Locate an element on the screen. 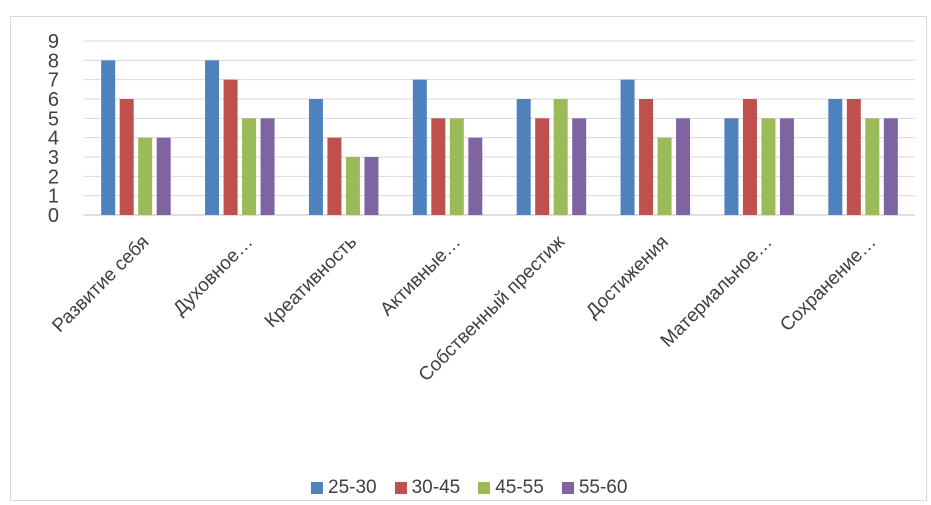  legend: 25-30 30-45 45-55 55-60 is located at coordinates (469, 488).